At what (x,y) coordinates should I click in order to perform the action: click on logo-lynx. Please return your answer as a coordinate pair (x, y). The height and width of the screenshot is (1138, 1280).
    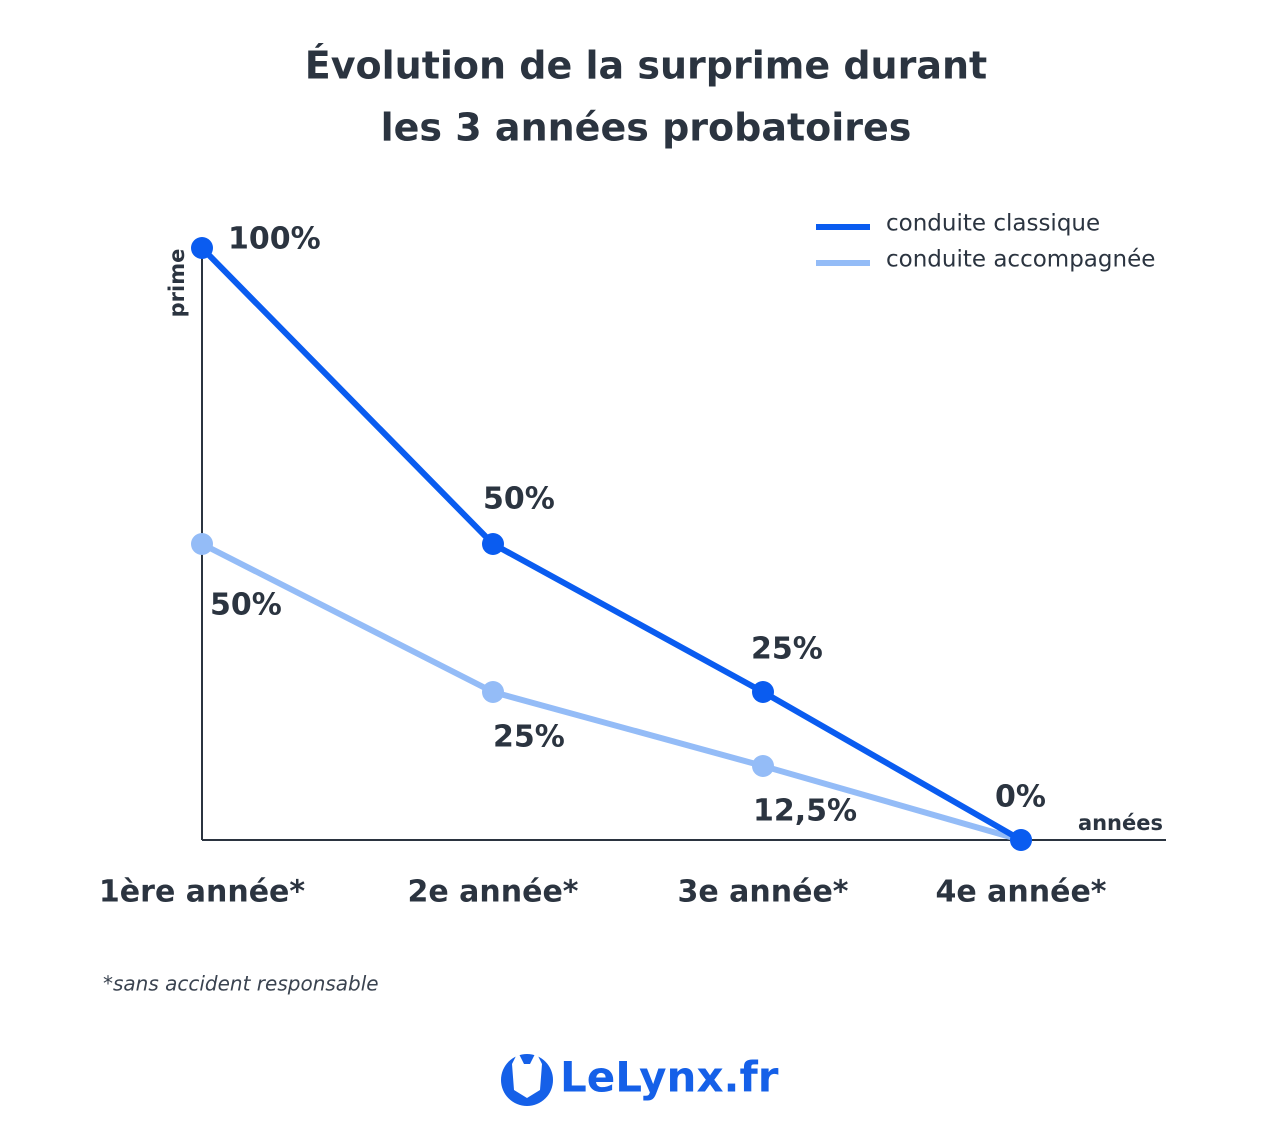
    Looking at the image, I should click on (527, 1075).